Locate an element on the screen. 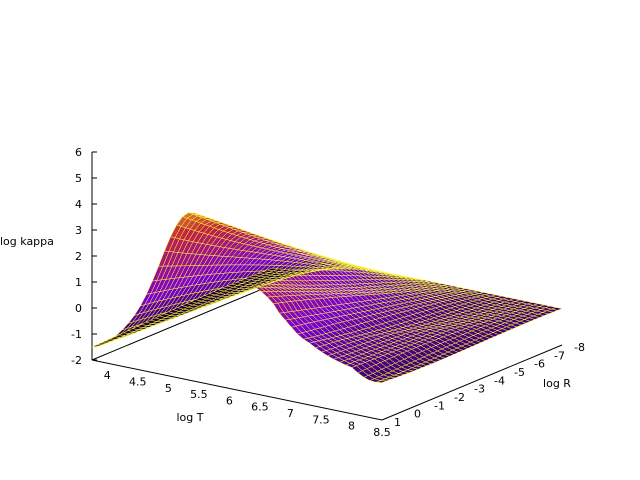  z-axis-label: log kappa is located at coordinates (27, 241).